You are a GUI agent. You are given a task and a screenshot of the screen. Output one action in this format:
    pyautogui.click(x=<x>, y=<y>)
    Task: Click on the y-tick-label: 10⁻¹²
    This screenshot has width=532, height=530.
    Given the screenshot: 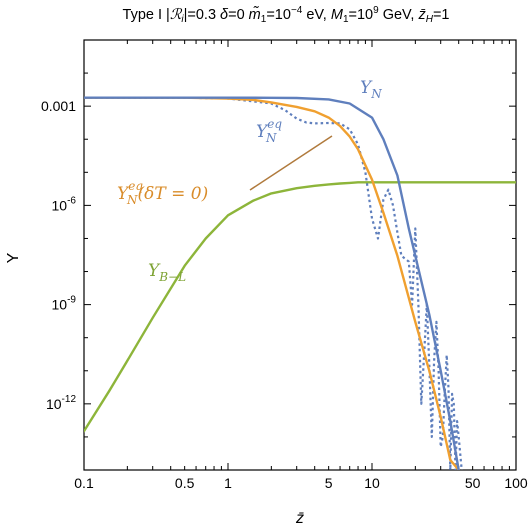 What is the action you would take?
    pyautogui.click(x=61, y=403)
    